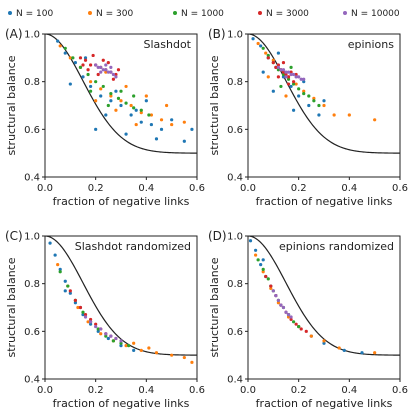  I want to click on panel-title: Slashdot, so click(167, 44).